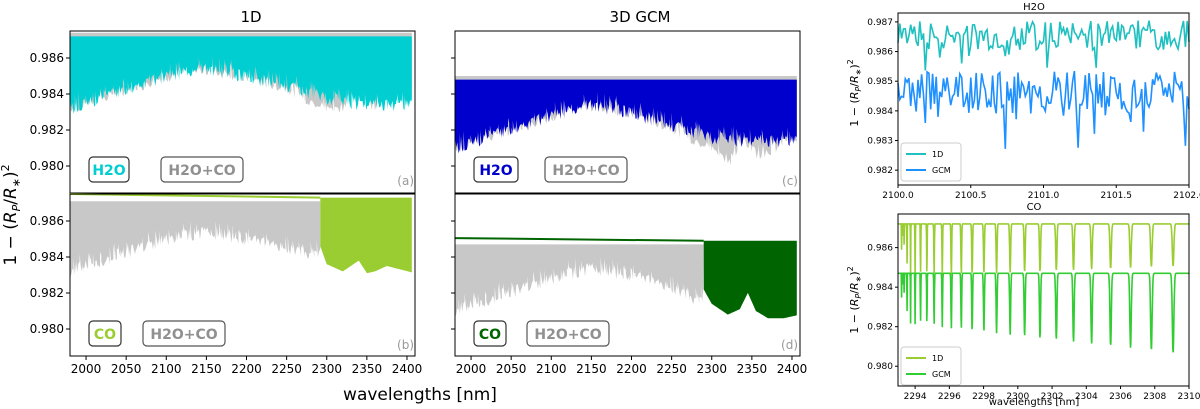 This screenshot has width=1200, height=409. I want to click on title-3d-gcm: 3D GCM, so click(640, 17).